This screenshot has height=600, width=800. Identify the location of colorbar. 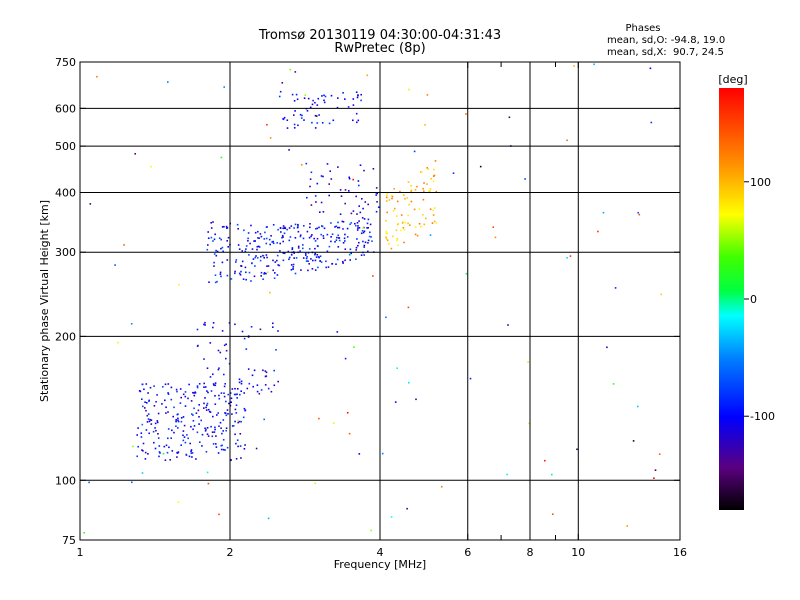
(731, 299).